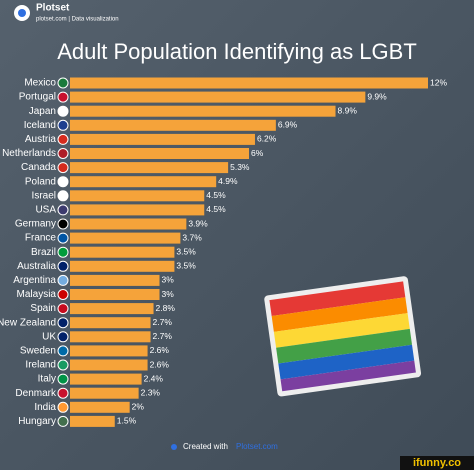  I want to click on category-label: Mexico, so click(40, 83).